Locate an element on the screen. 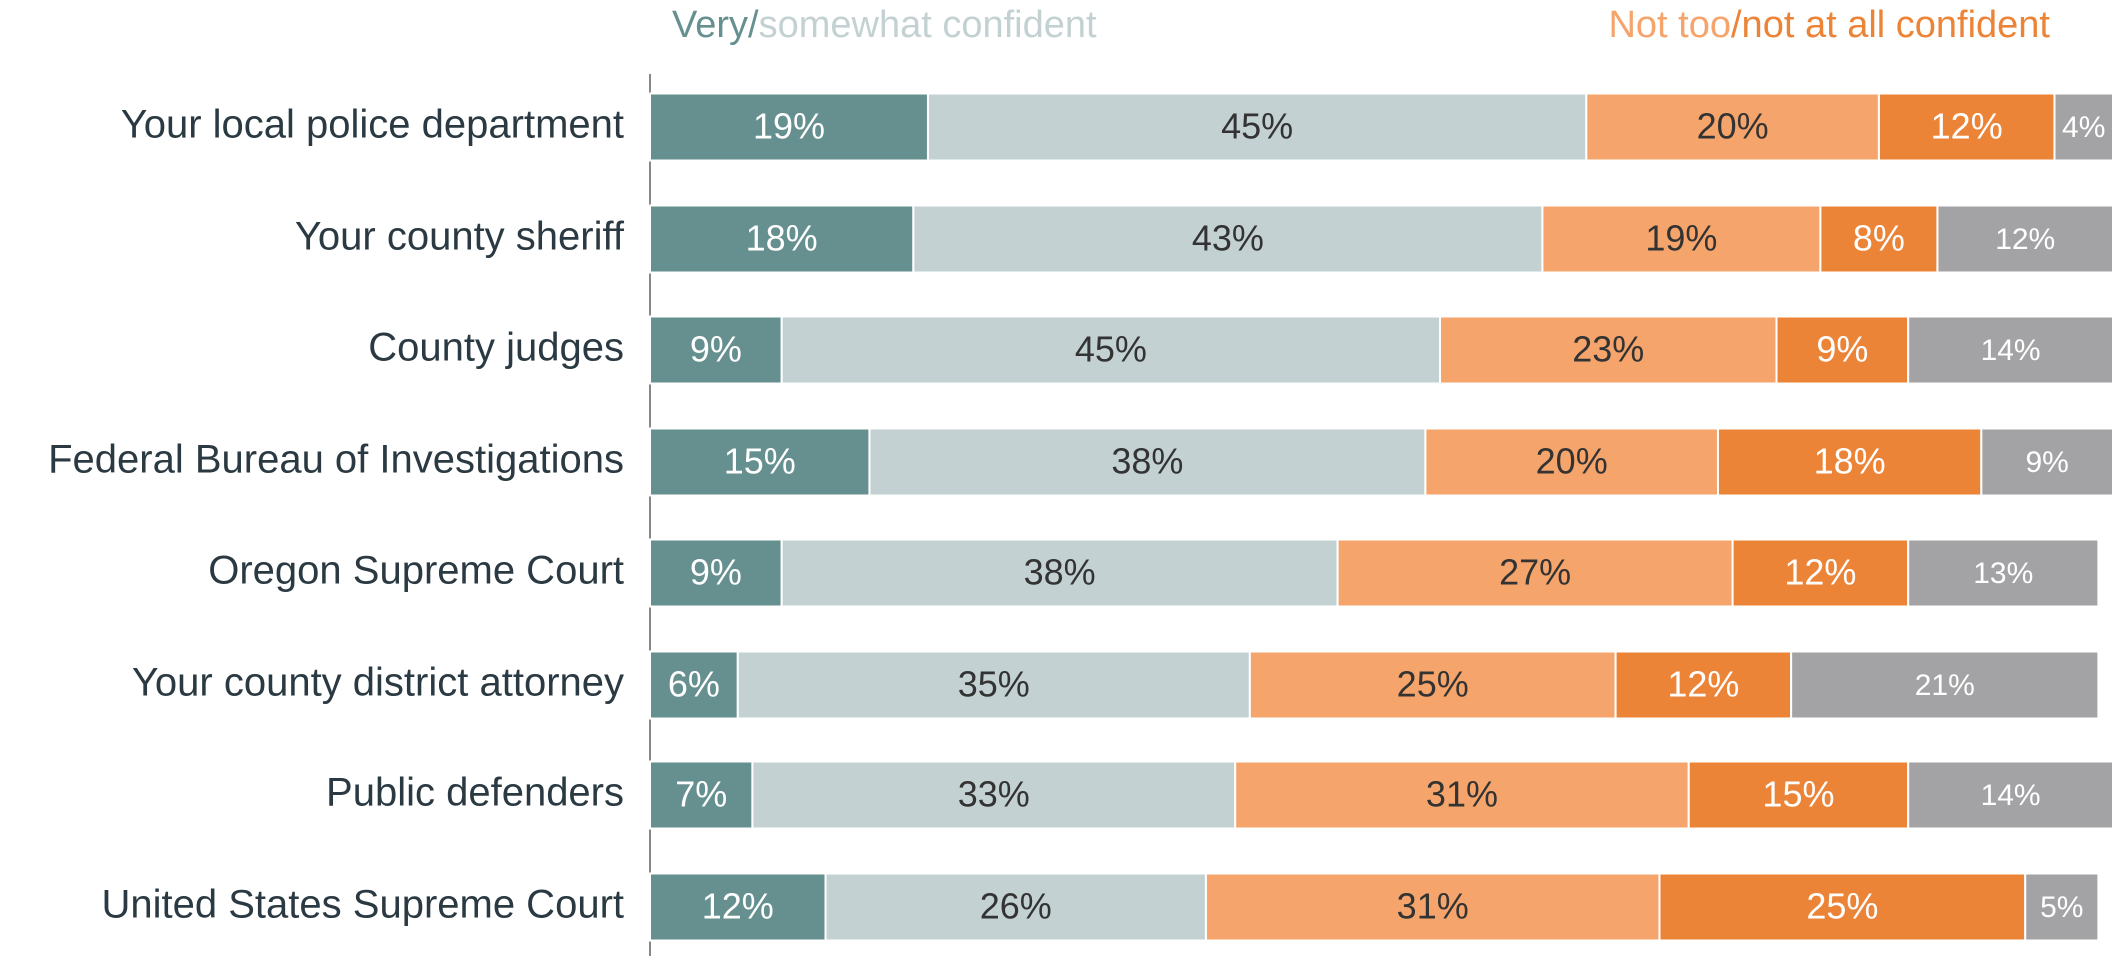  category-label: Your local police department is located at coordinates (372, 125).